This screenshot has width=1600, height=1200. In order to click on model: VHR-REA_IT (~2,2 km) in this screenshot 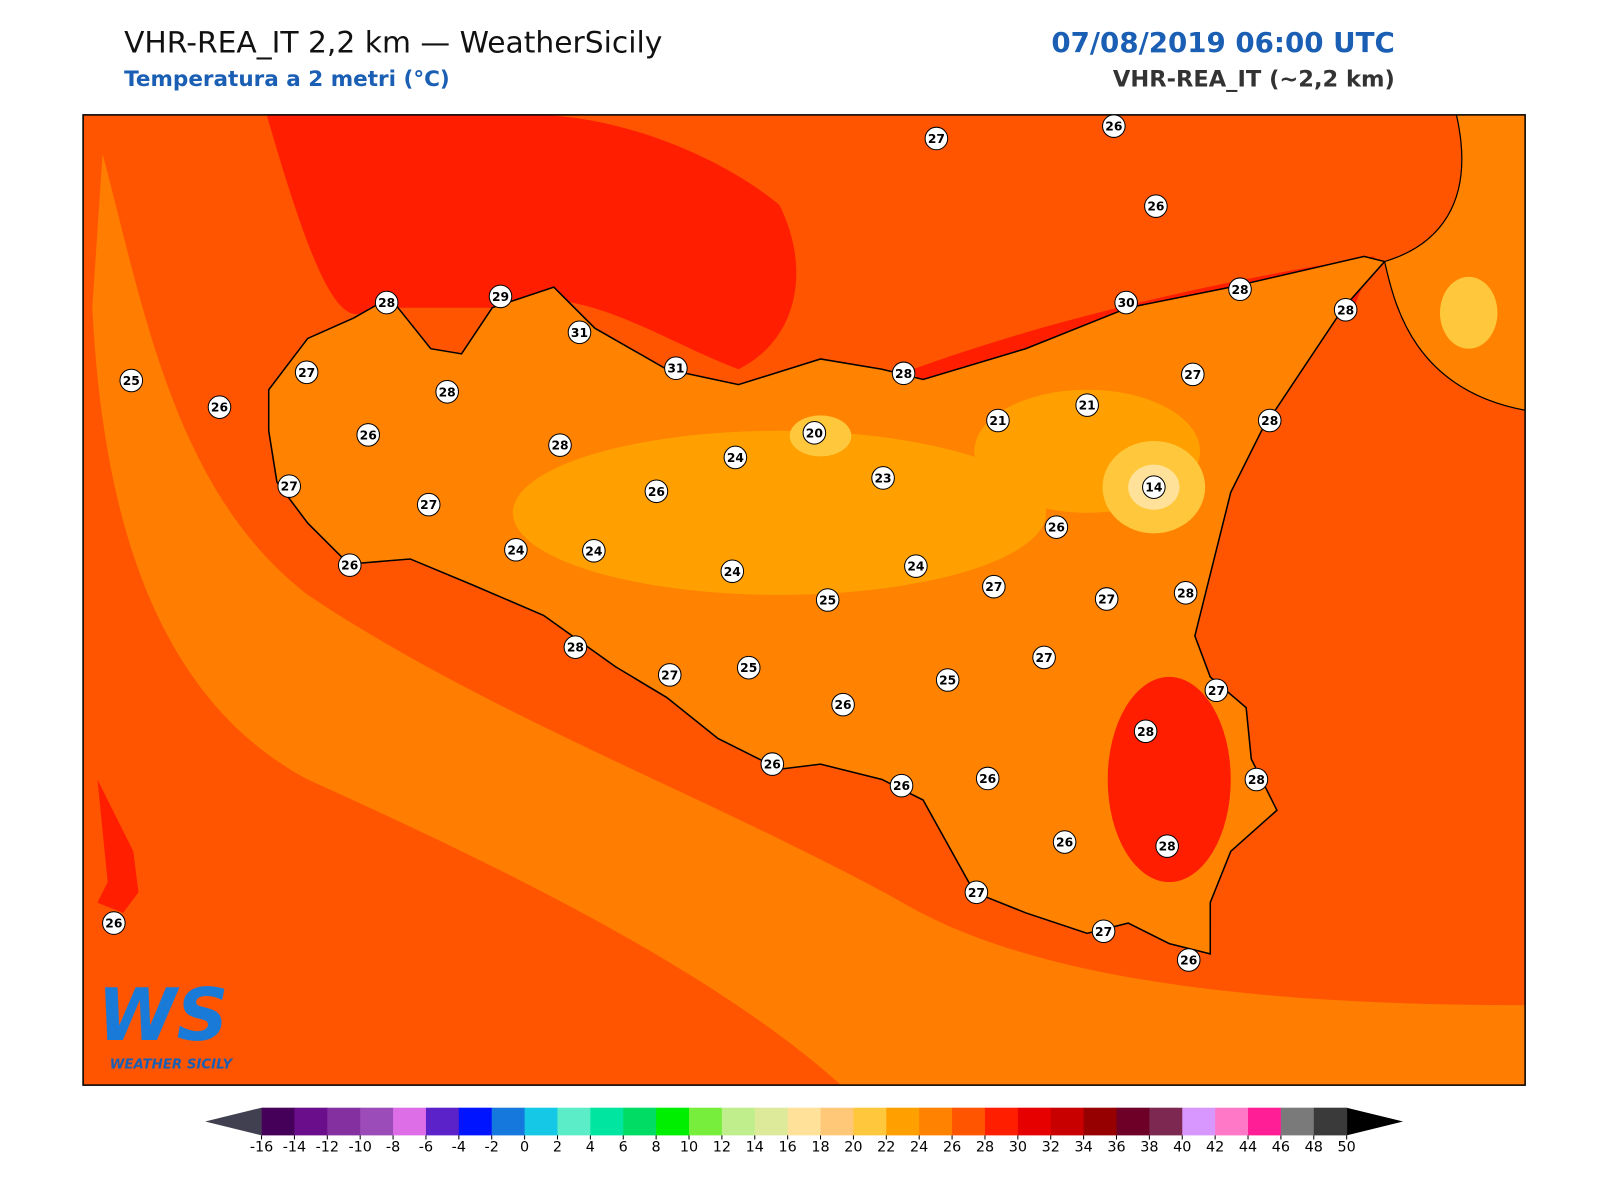, I will do `click(1254, 80)`.